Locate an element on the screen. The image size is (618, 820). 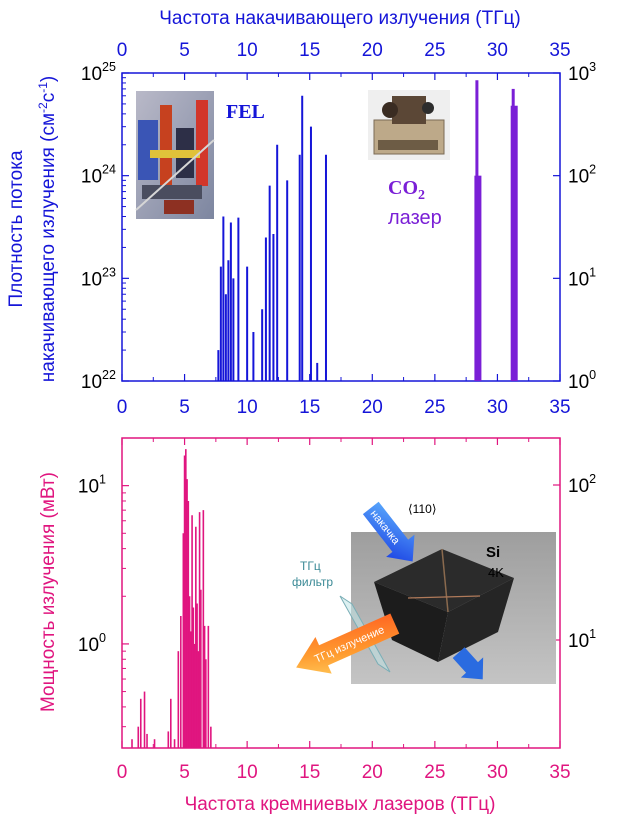
top-upper-x-tick-label: 20 is located at coordinates (372, 50).